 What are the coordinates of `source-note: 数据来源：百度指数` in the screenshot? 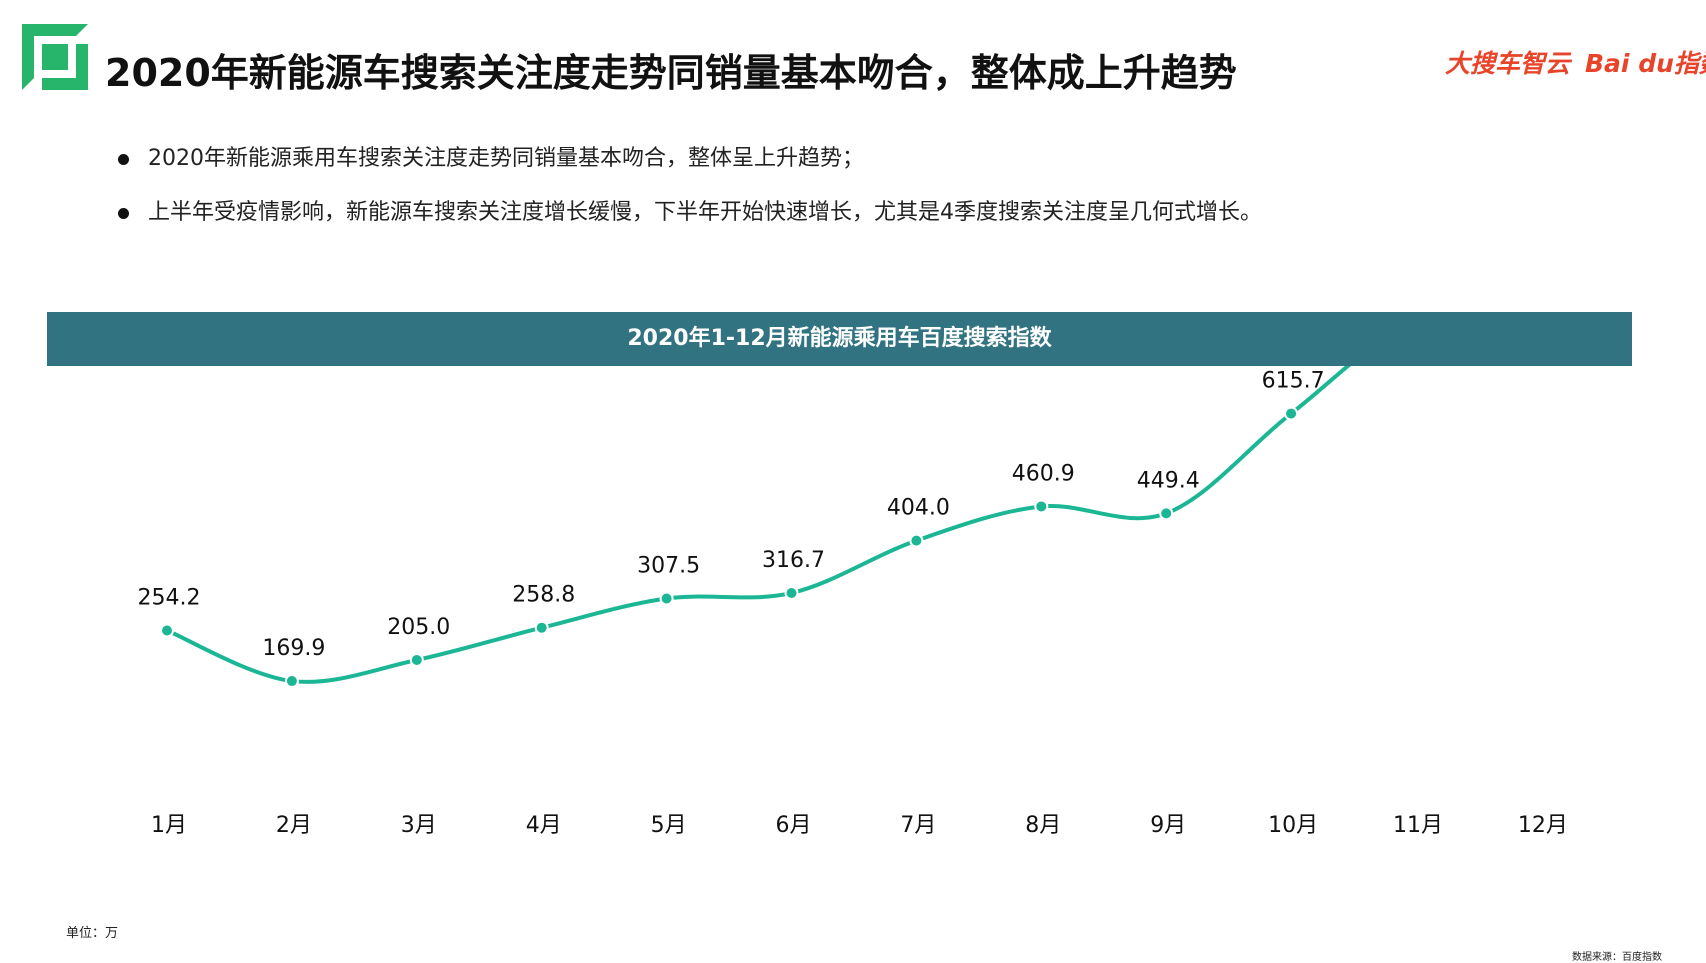 It's located at (1617, 957).